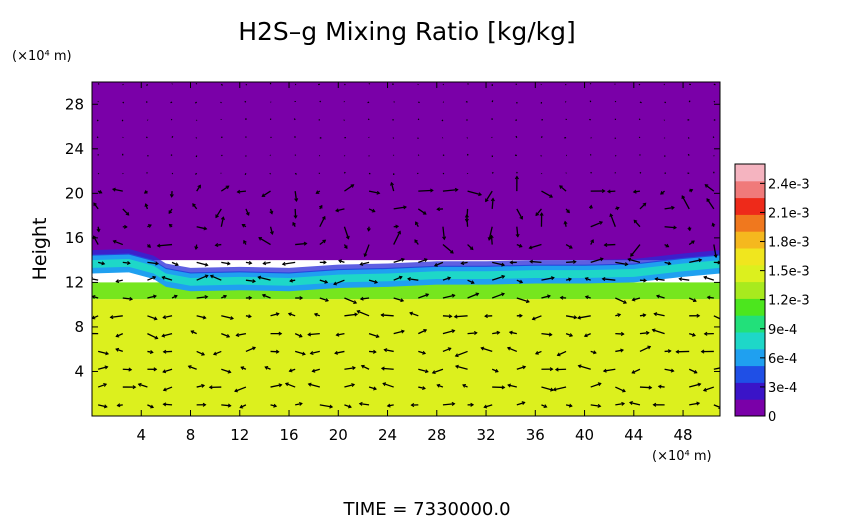  Describe the element at coordinates (772, 417) in the screenshot. I see `colorbar-tick-label: 0` at that location.